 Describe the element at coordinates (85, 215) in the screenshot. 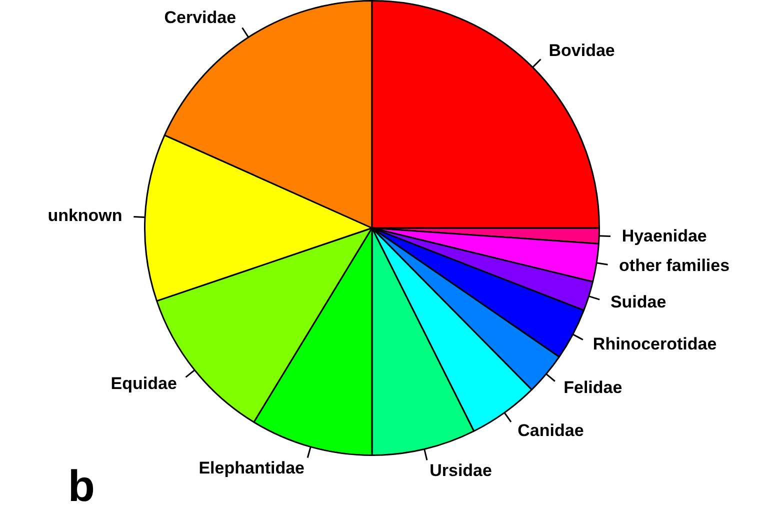

I see `slice-label: unknown` at that location.